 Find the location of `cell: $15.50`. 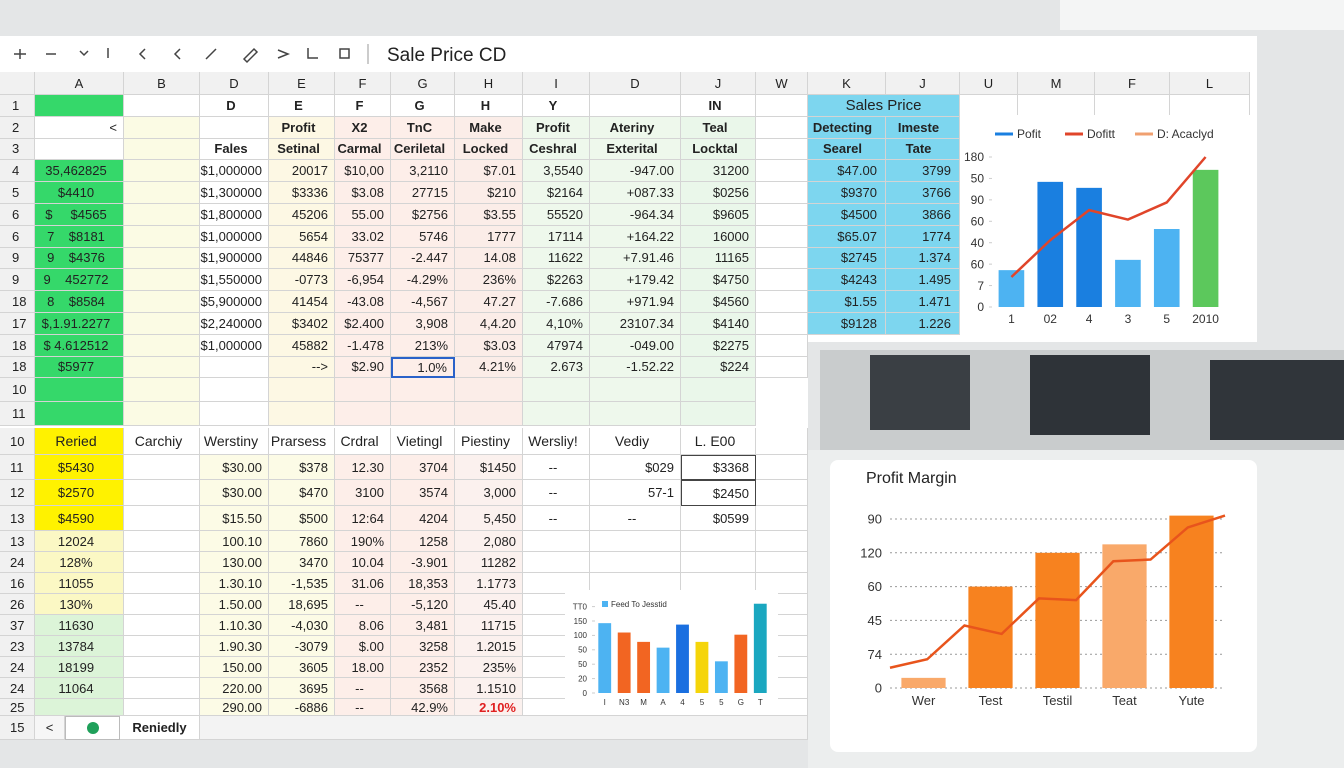

cell: $15.50 is located at coordinates (234, 518).